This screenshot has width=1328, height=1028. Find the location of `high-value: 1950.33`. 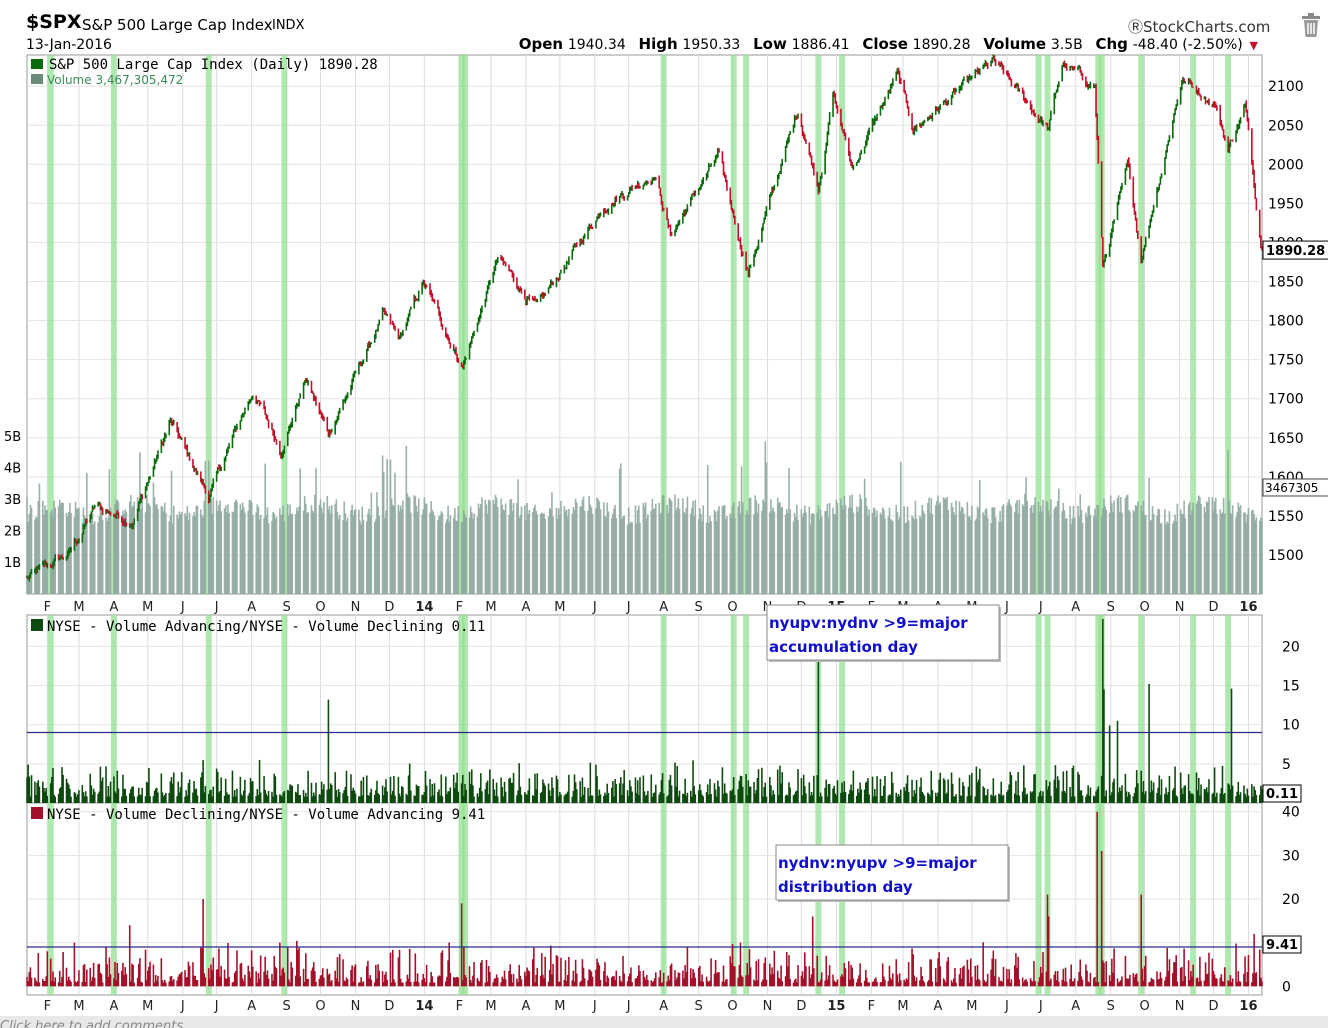

high-value: 1950.33 is located at coordinates (711, 45).